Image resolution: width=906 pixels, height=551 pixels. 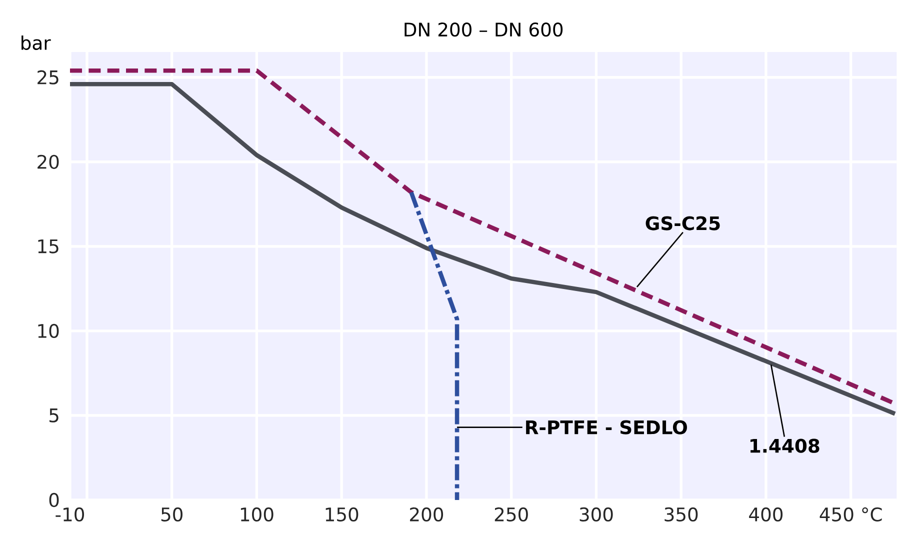 I want to click on x-tick-label: 250, so click(x=511, y=514).